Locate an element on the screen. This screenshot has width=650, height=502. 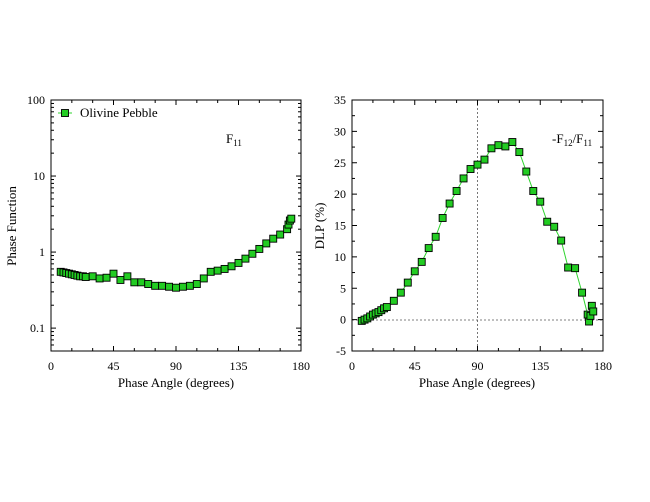
f11-annotation: F11 is located at coordinates (234, 139).